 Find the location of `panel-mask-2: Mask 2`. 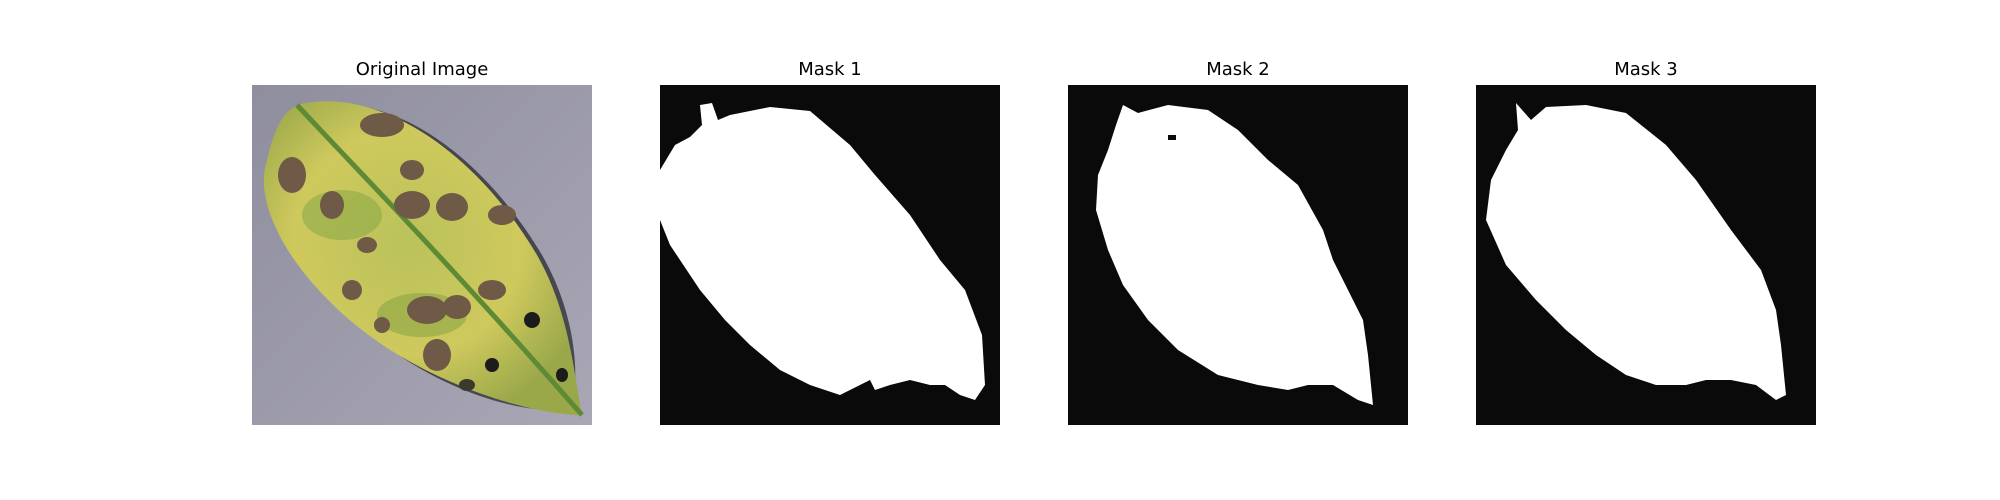

panel-mask-2: Mask 2 is located at coordinates (1238, 240).